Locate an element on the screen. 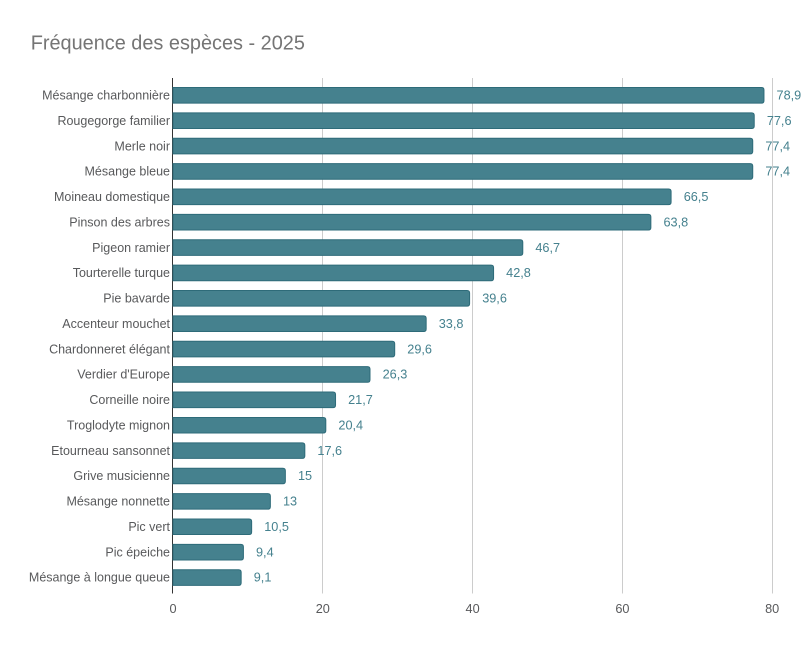 The width and height of the screenshot is (805, 648). svg-text: 13 is located at coordinates (290, 502).